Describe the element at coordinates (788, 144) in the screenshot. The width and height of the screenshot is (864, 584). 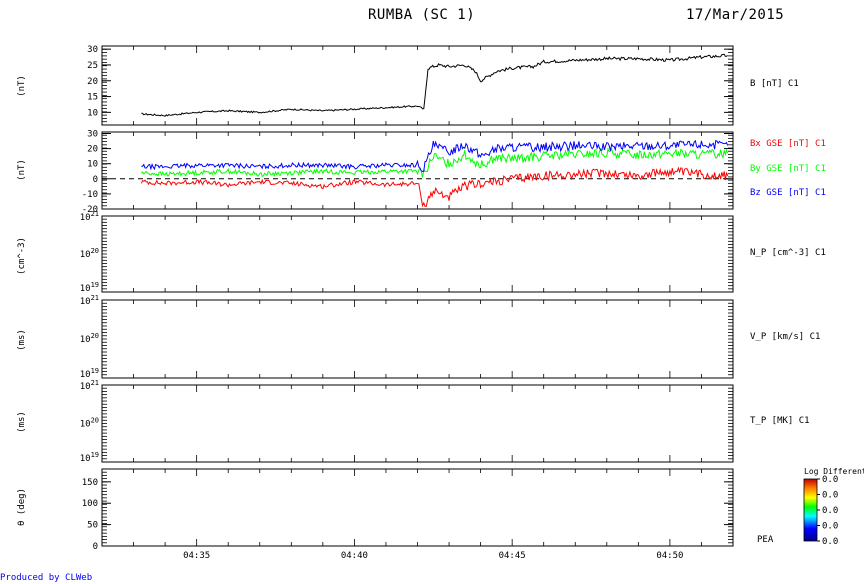
I see `legend-label: Bx GSE [nT] C1` at that location.